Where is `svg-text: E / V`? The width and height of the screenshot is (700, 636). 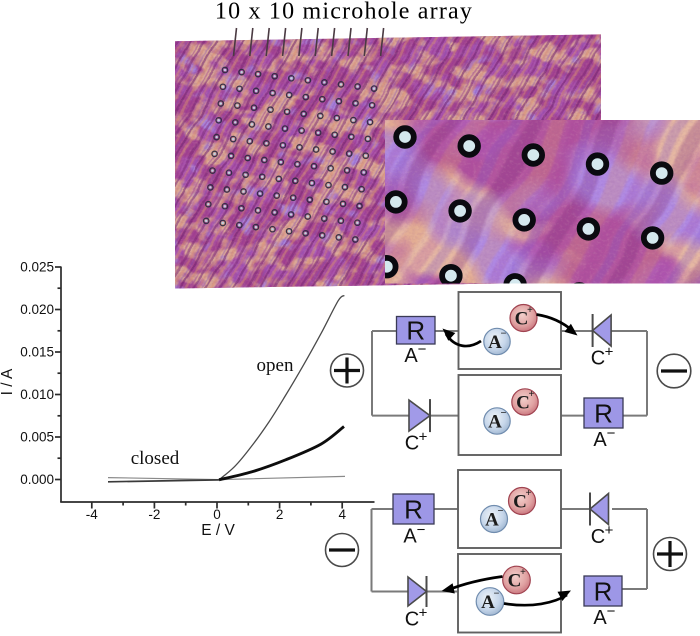 svg-text: E / V is located at coordinates (218, 530).